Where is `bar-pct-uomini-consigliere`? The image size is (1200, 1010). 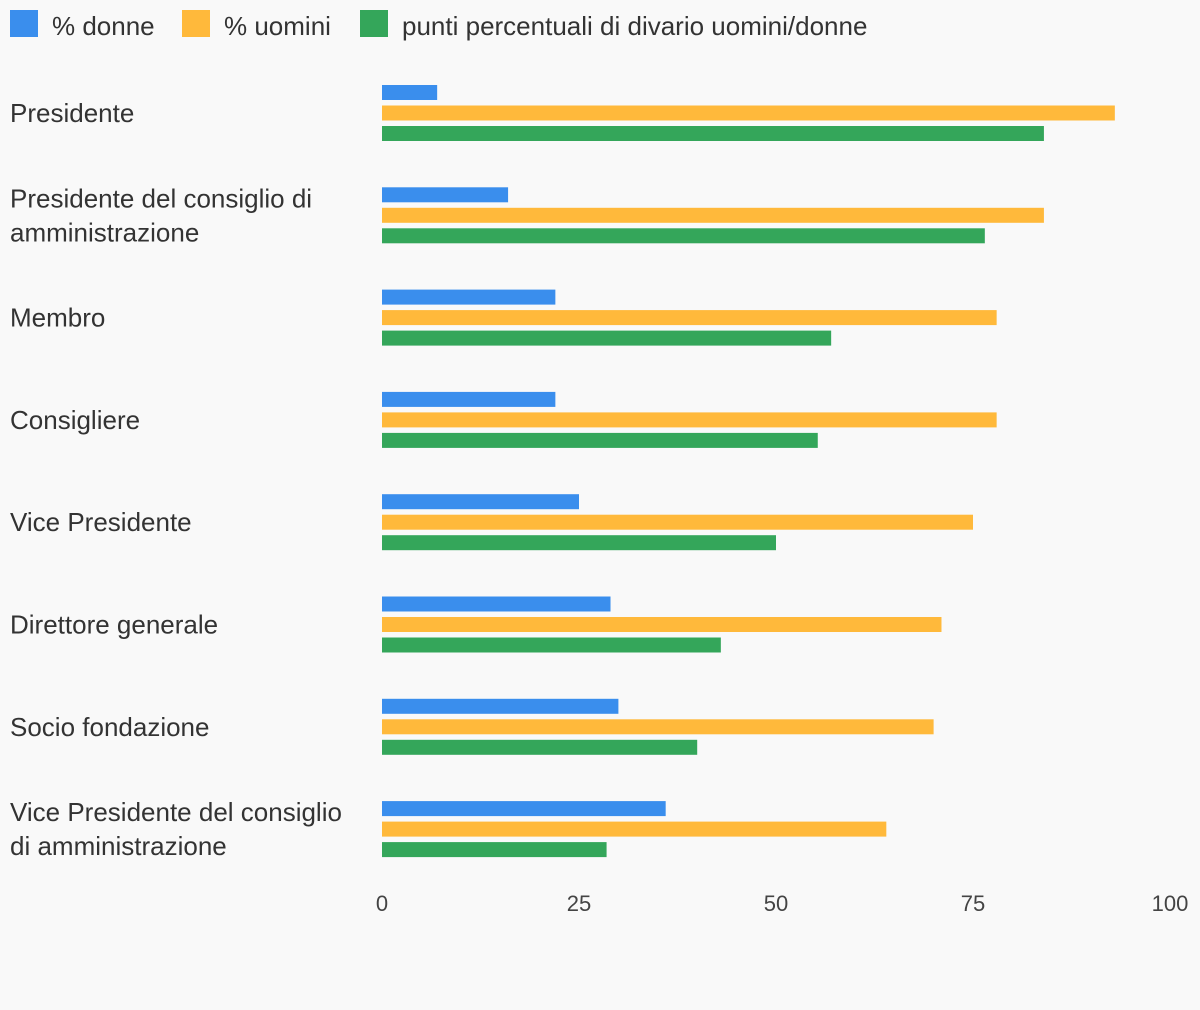 bar-pct-uomini-consigliere is located at coordinates (689, 420).